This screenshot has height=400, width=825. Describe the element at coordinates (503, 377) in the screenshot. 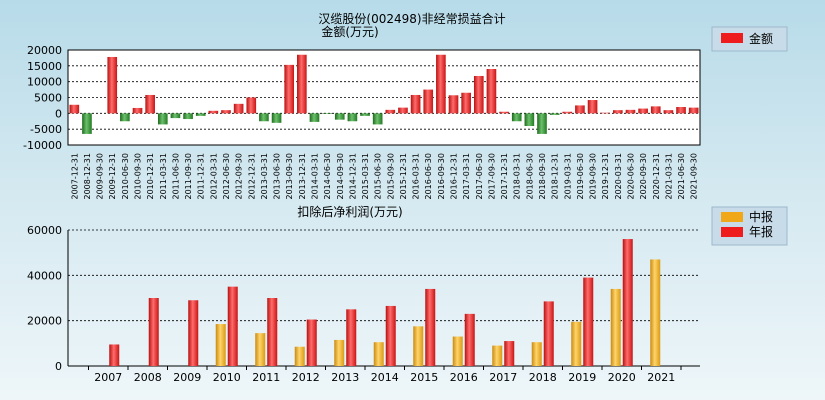

I see `x-tick-label: 2017` at that location.